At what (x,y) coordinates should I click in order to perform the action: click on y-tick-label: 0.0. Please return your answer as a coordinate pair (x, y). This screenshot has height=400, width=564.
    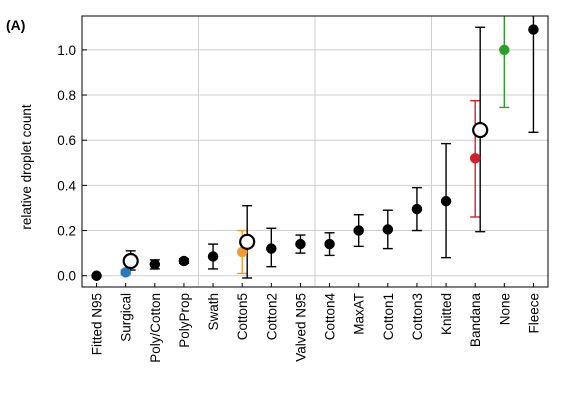
    Looking at the image, I should click on (66, 276).